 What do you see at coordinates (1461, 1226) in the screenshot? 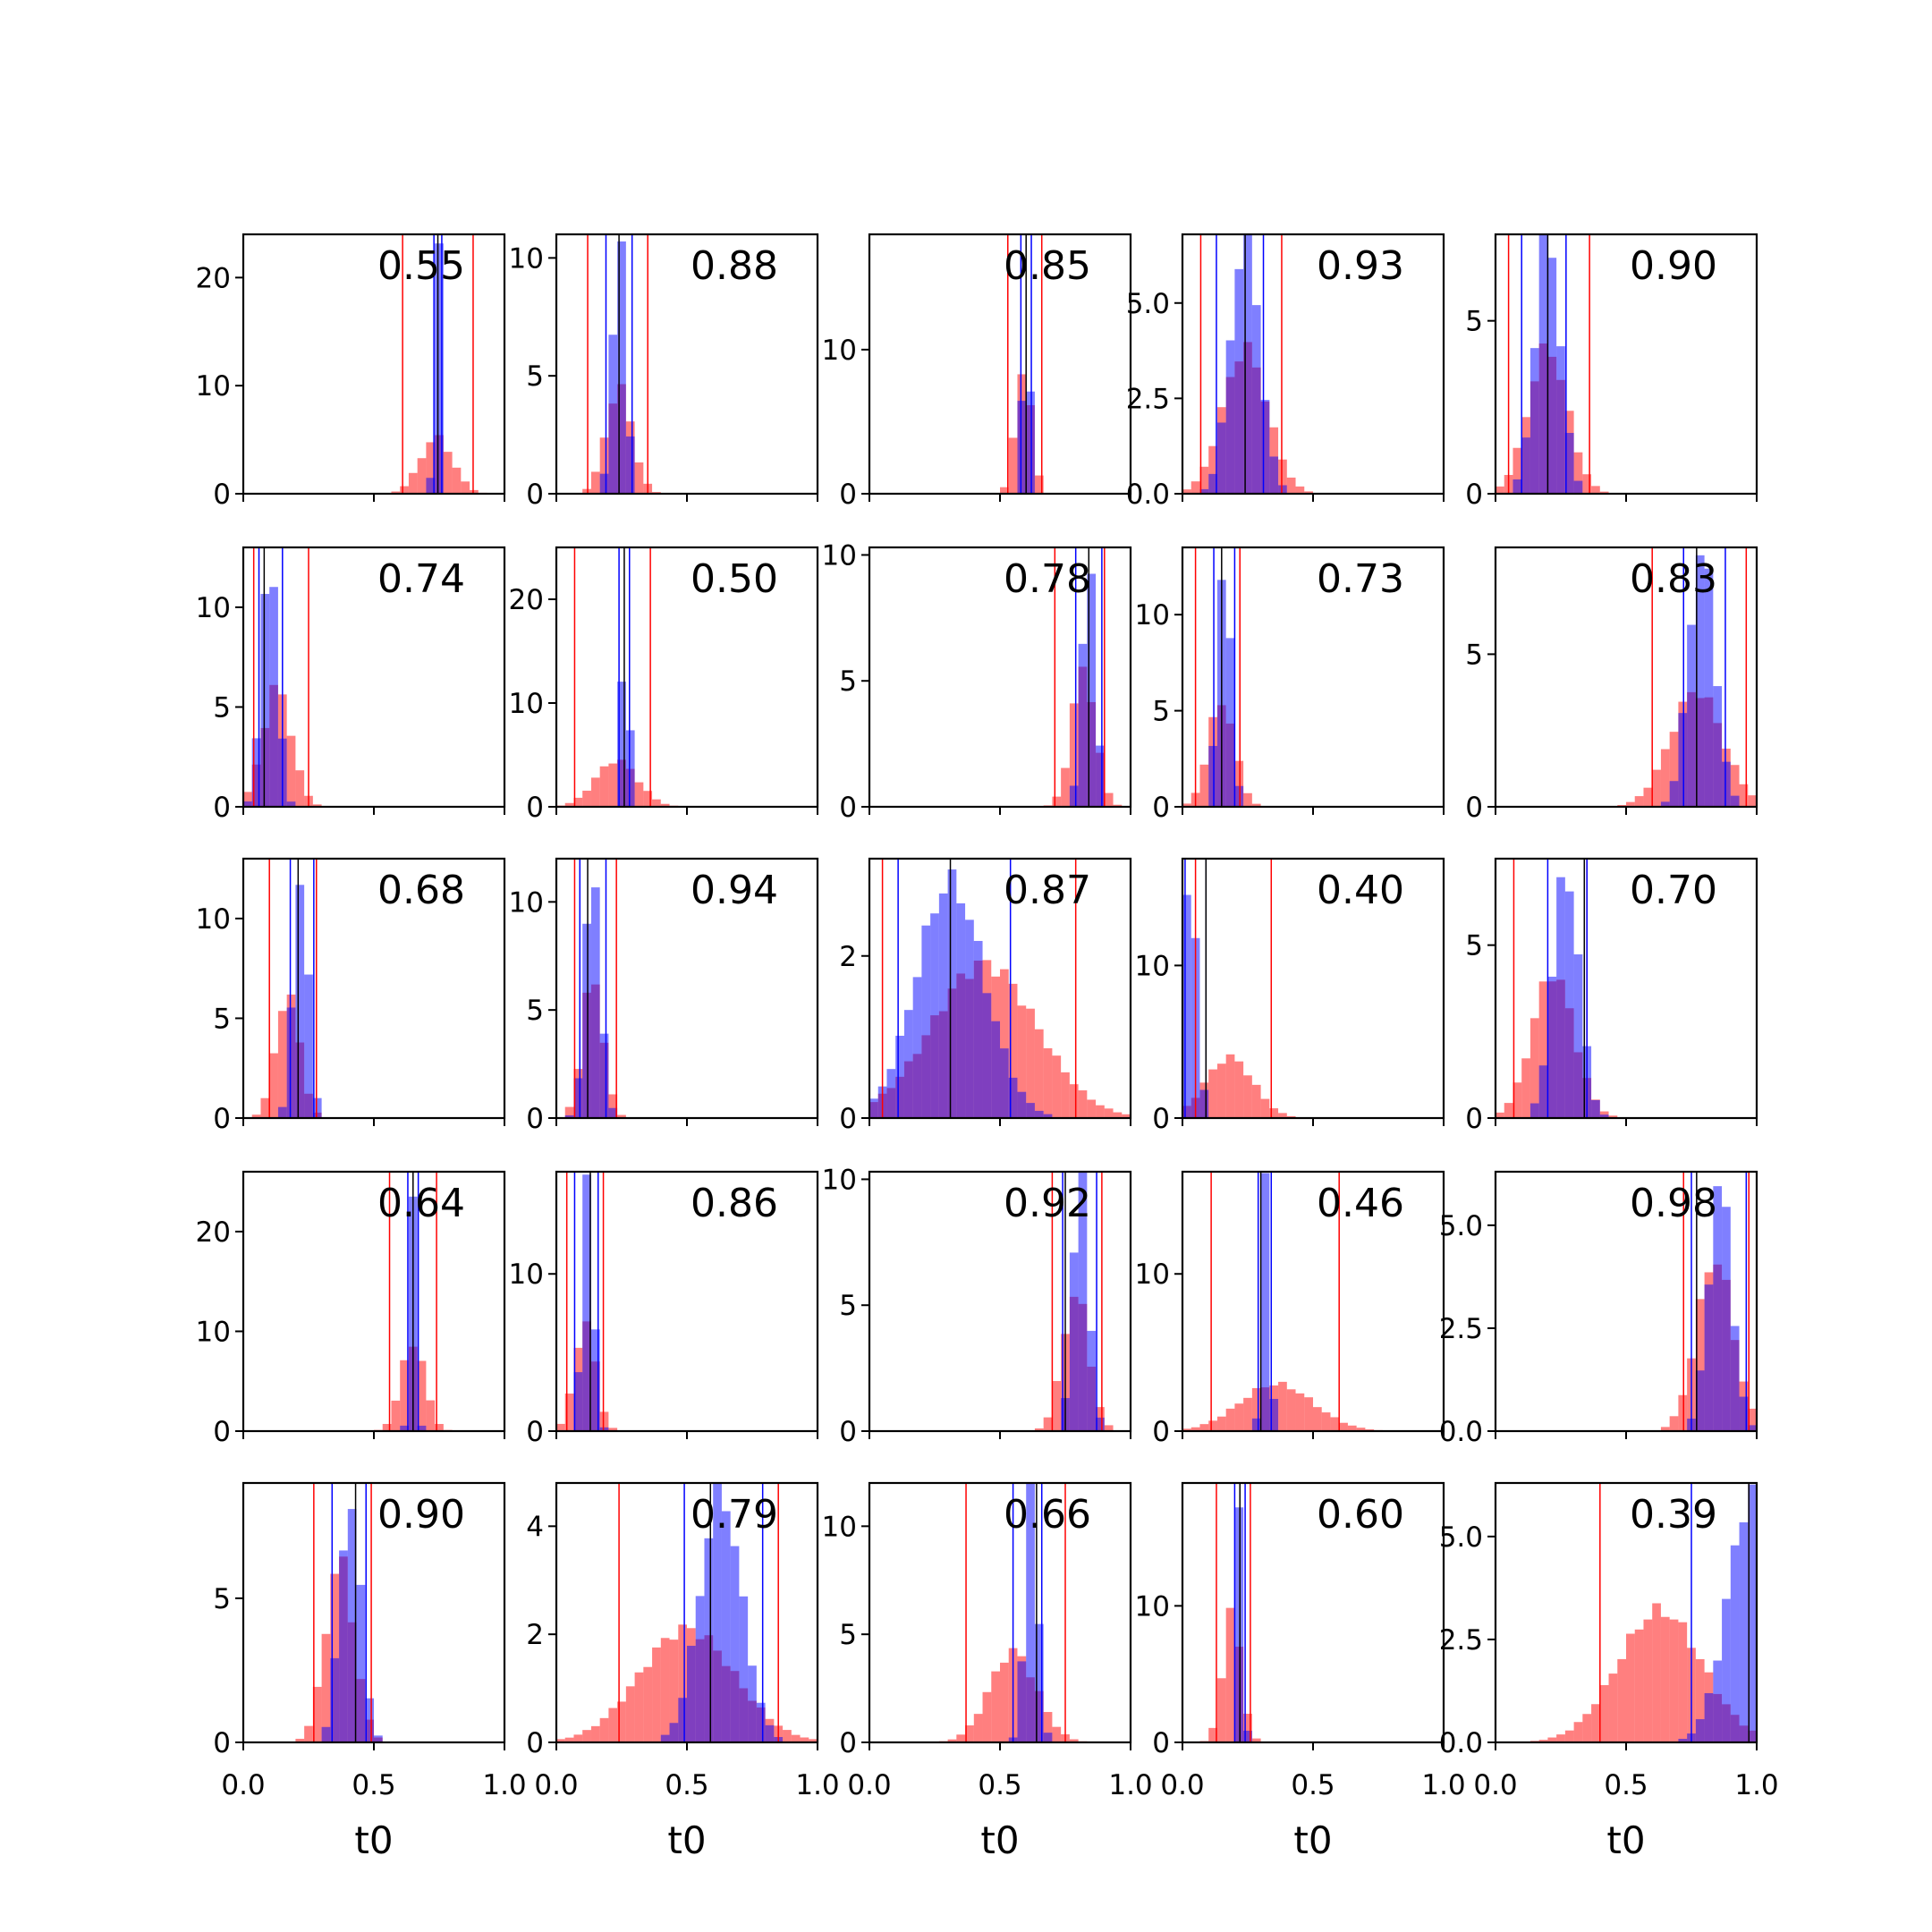
I see `y-tick-label: 5.0` at bounding box center [1461, 1226].